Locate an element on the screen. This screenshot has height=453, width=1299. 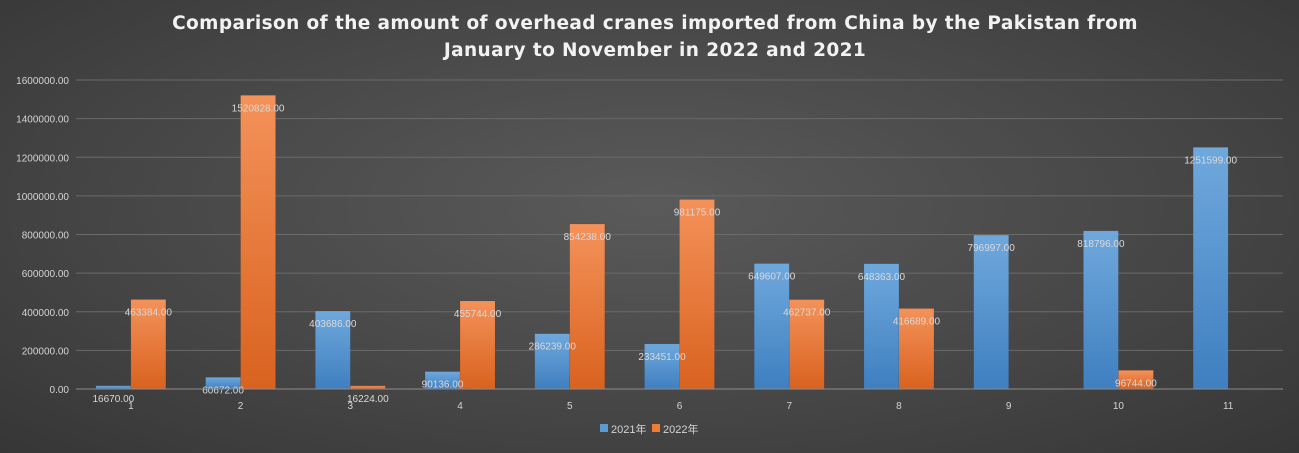
x-tick-label: 8 is located at coordinates (899, 406).